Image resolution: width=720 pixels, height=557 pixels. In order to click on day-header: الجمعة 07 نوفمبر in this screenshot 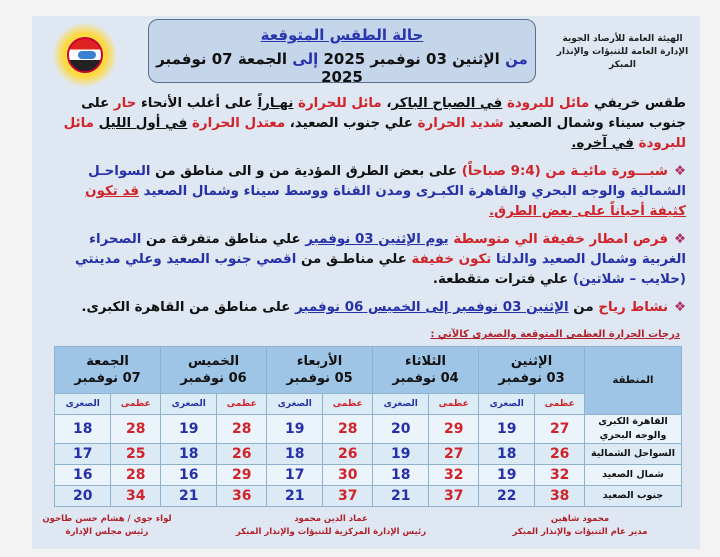, I will do `click(107, 370)`.